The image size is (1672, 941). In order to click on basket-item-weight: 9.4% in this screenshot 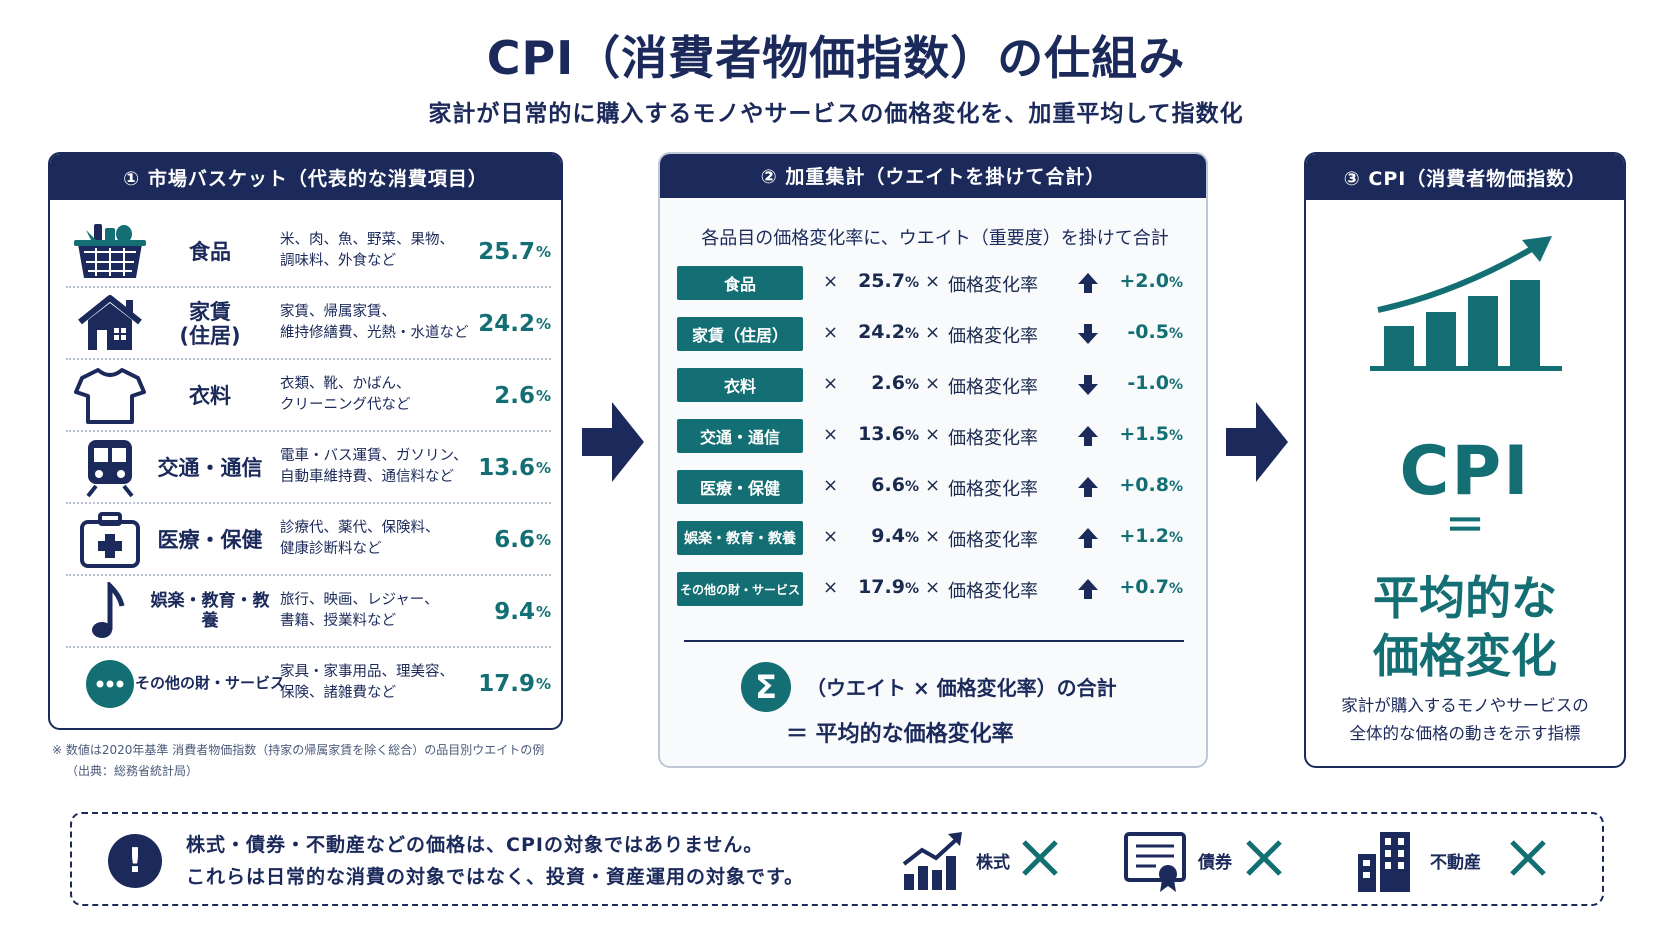, I will do `click(522, 612)`.